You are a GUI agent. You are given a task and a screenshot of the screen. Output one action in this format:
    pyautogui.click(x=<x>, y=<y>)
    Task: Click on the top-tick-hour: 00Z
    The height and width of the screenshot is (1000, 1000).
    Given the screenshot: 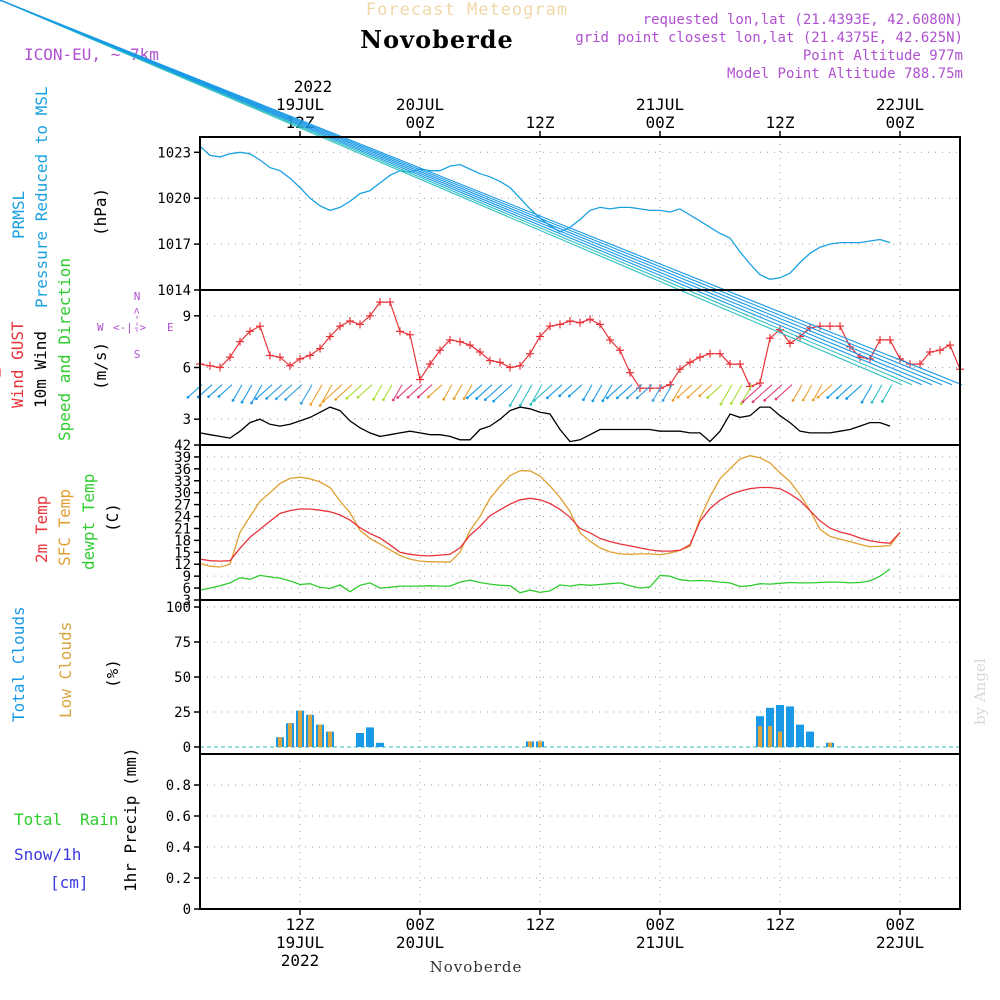 What is the action you would take?
    pyautogui.click(x=420, y=122)
    